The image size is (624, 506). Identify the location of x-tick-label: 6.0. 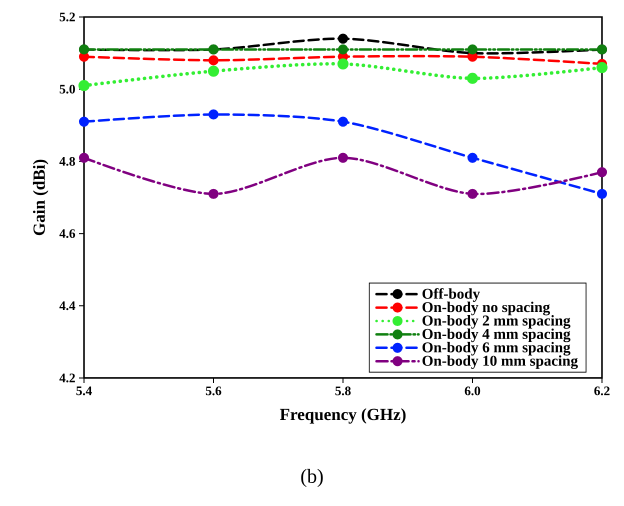
(472, 391).